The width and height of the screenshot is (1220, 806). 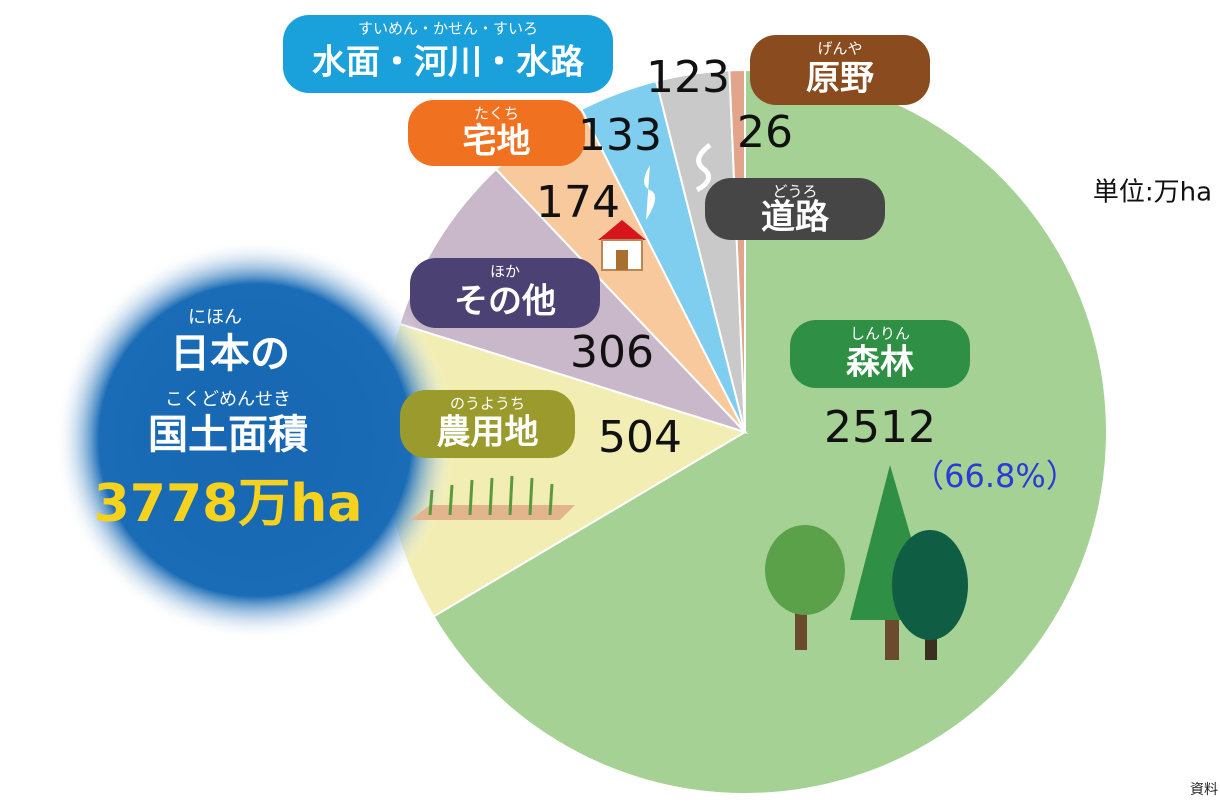 I want to click on category-label: 道路, so click(x=795, y=218).